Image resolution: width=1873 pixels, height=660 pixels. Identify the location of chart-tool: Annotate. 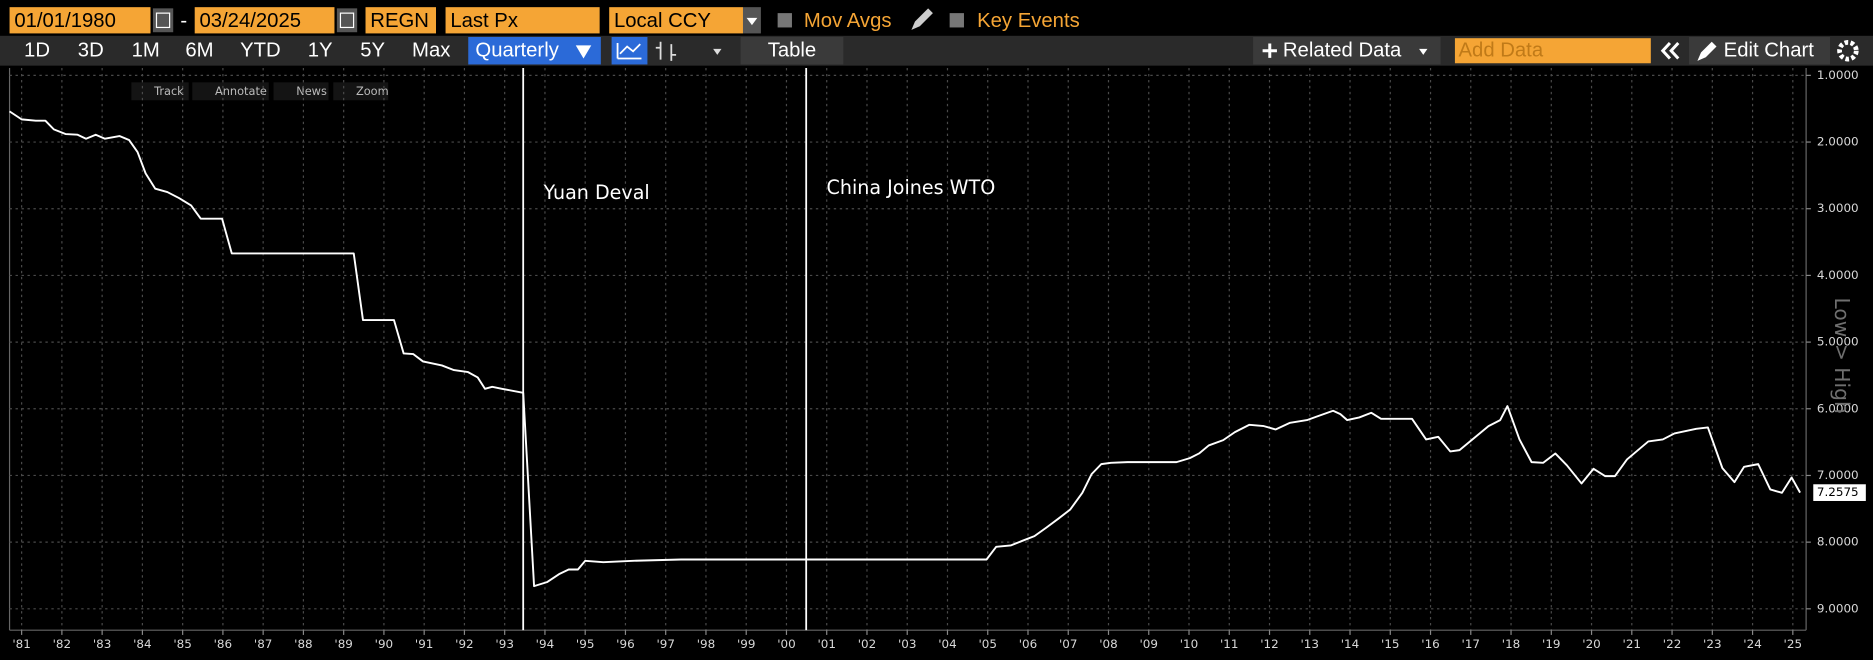
(230, 91).